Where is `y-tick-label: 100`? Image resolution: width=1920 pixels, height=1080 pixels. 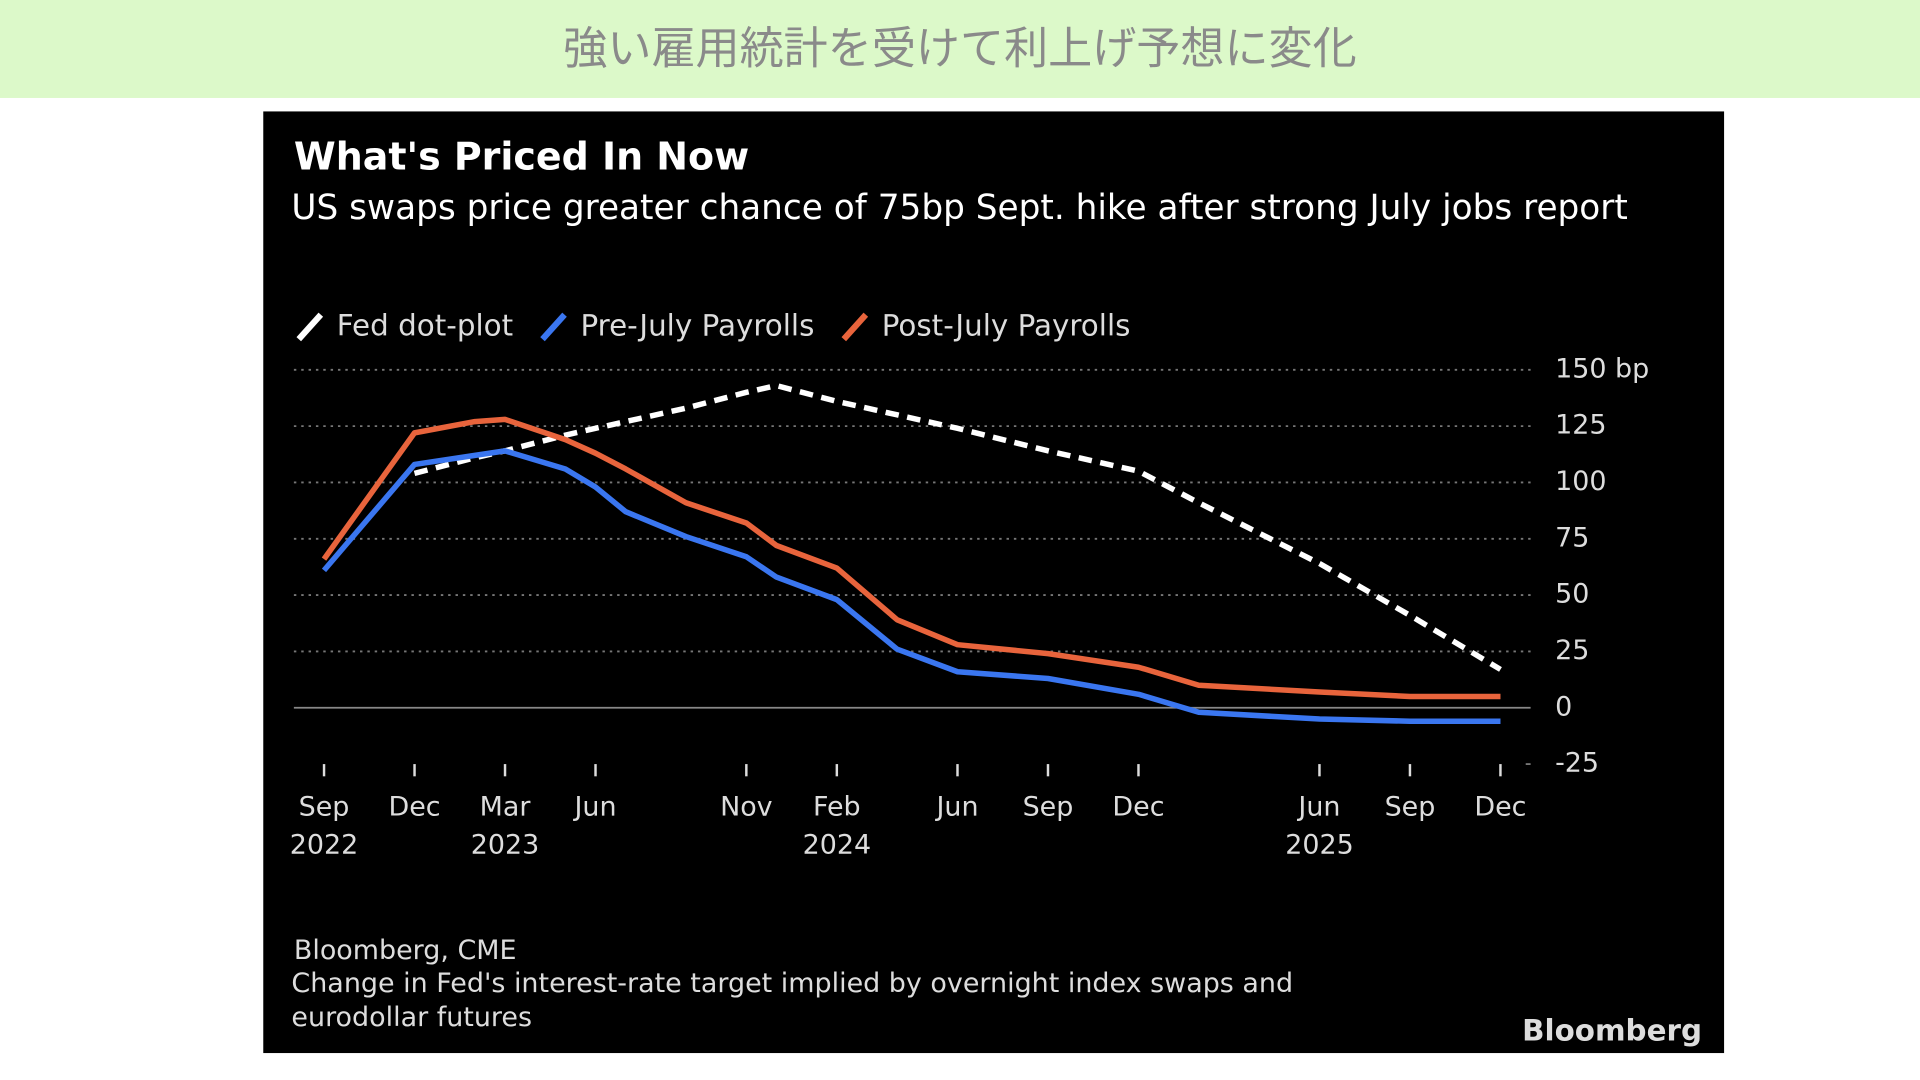
y-tick-label: 100 is located at coordinates (1580, 481).